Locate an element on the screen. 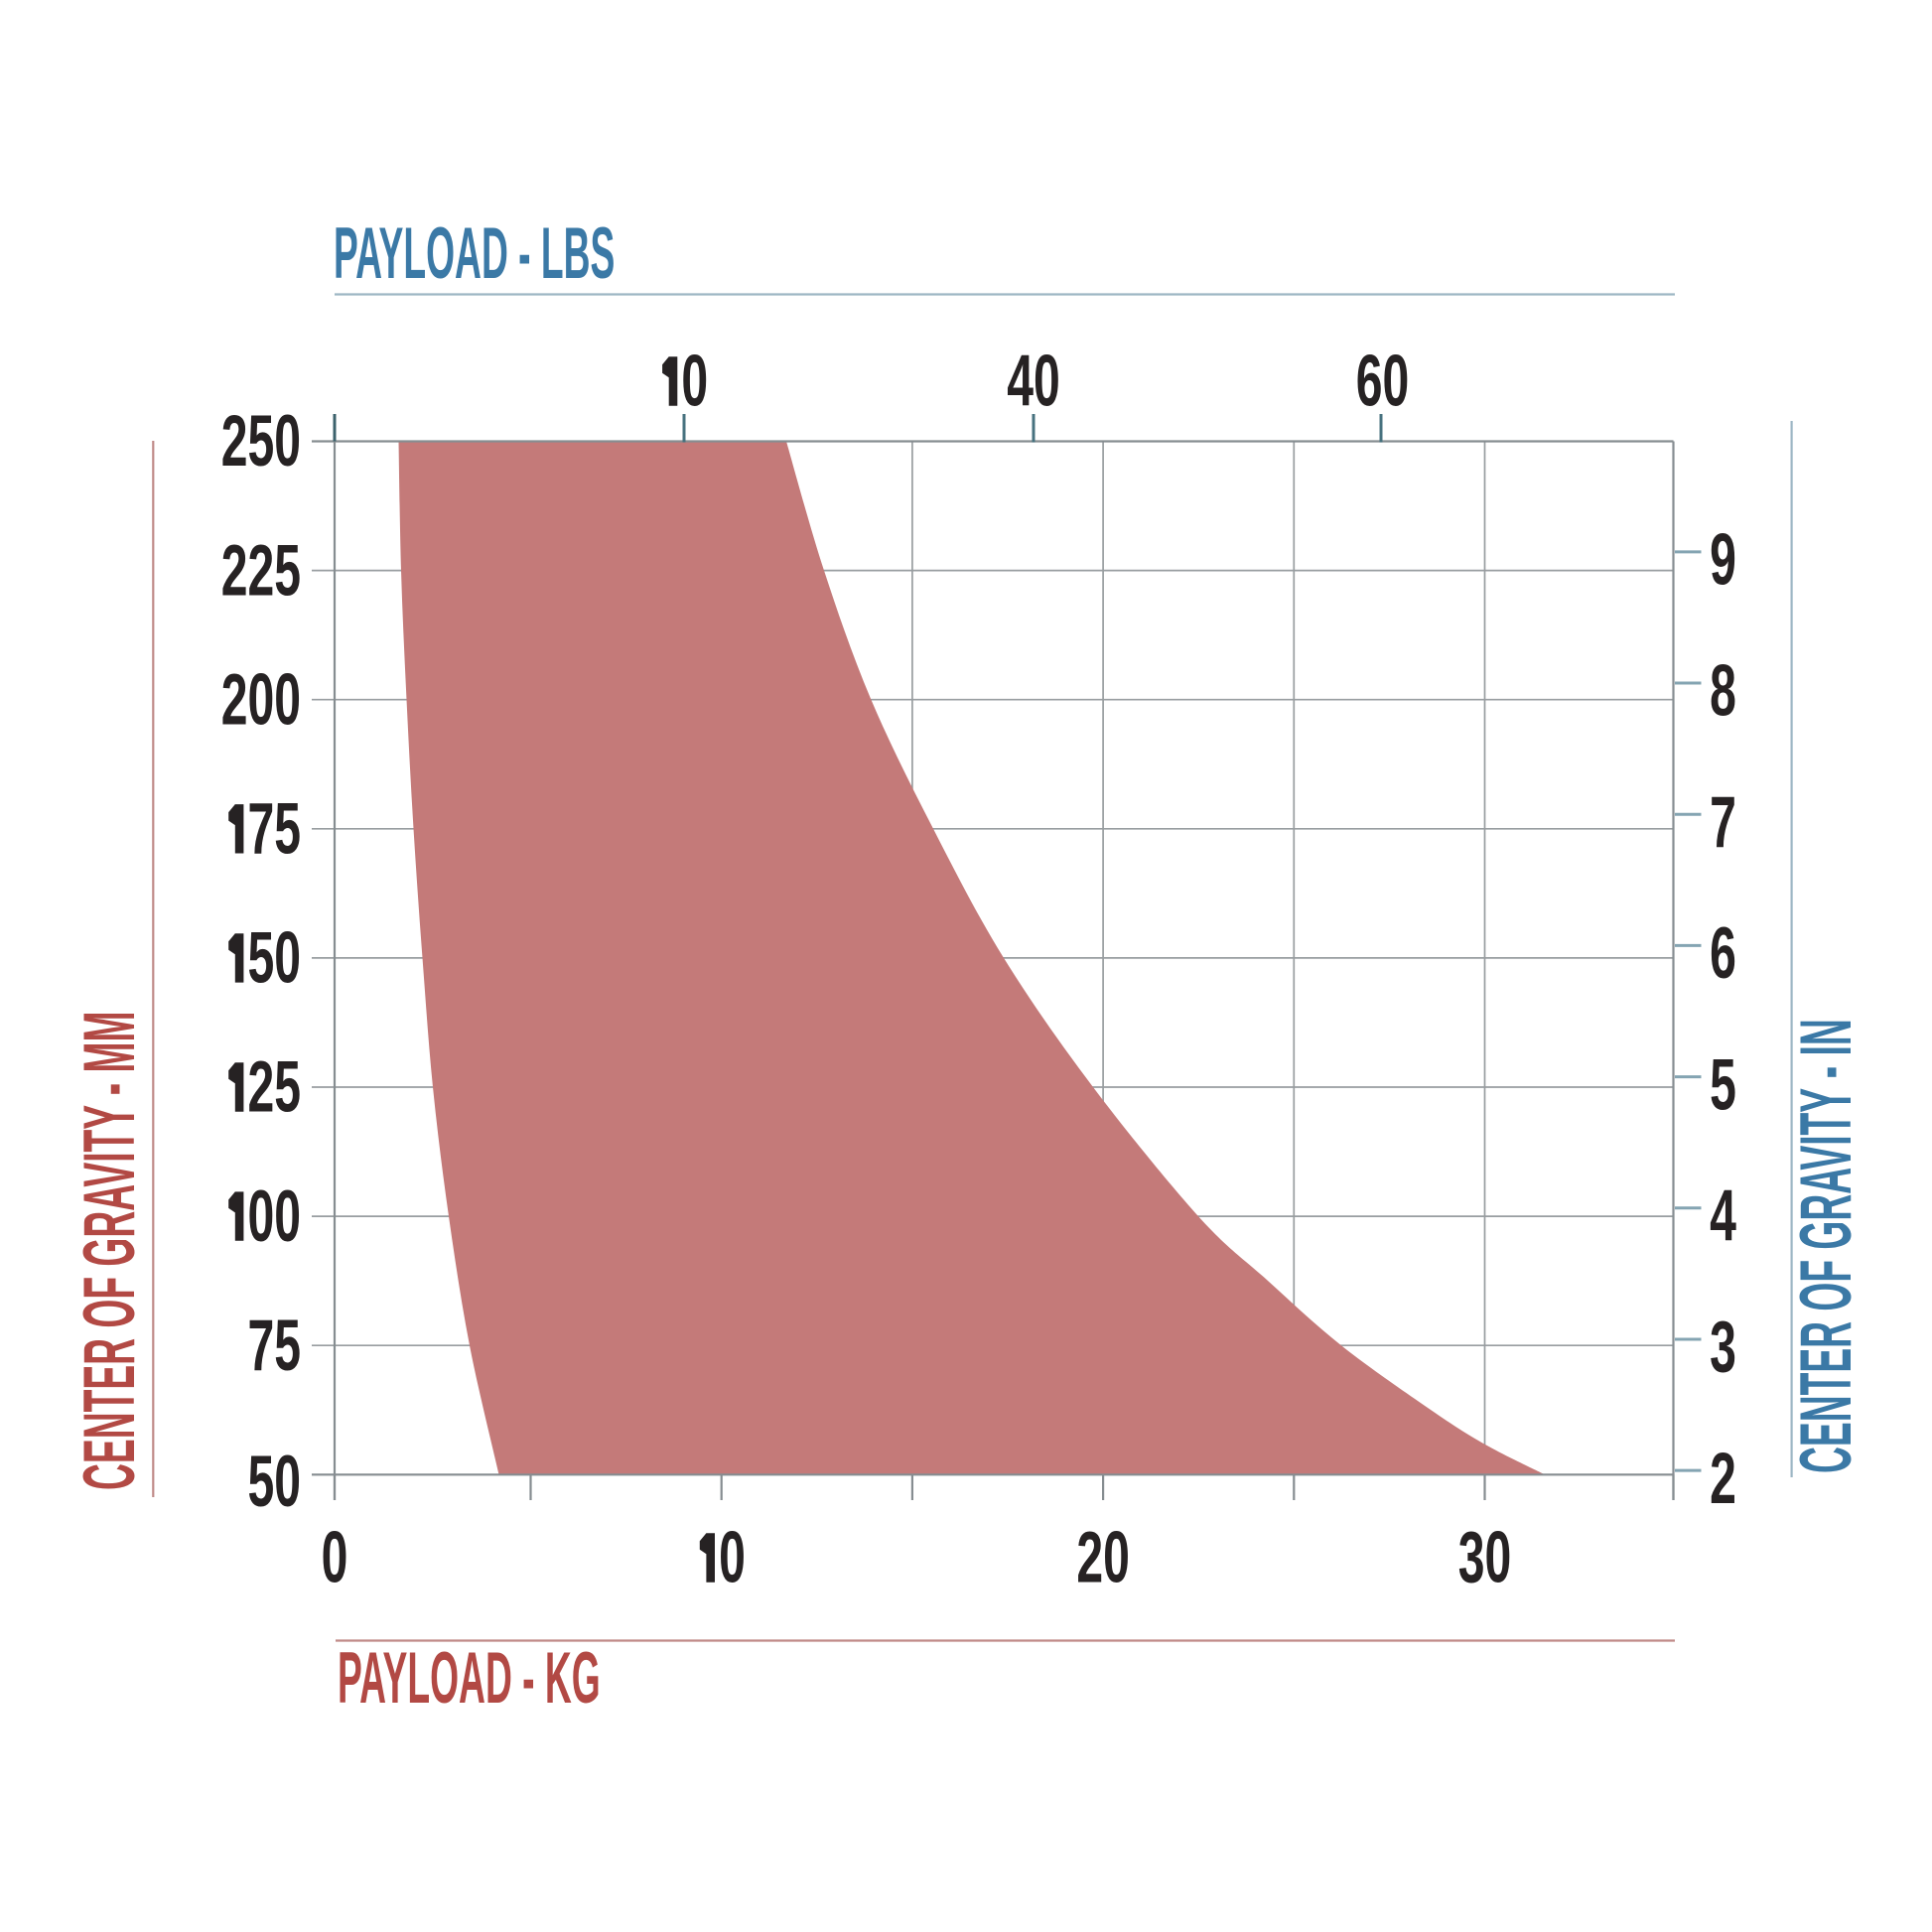 Image resolution: width=1932 pixels, height=1932 pixels. svg-text: 225 is located at coordinates (261, 571).